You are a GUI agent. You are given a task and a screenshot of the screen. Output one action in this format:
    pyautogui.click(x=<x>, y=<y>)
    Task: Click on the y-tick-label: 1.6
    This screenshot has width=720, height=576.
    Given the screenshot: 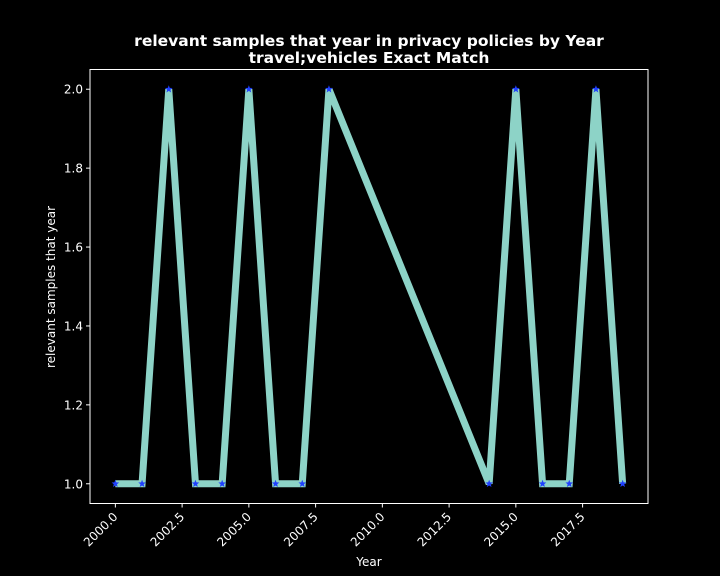 What is the action you would take?
    pyautogui.click(x=73, y=248)
    